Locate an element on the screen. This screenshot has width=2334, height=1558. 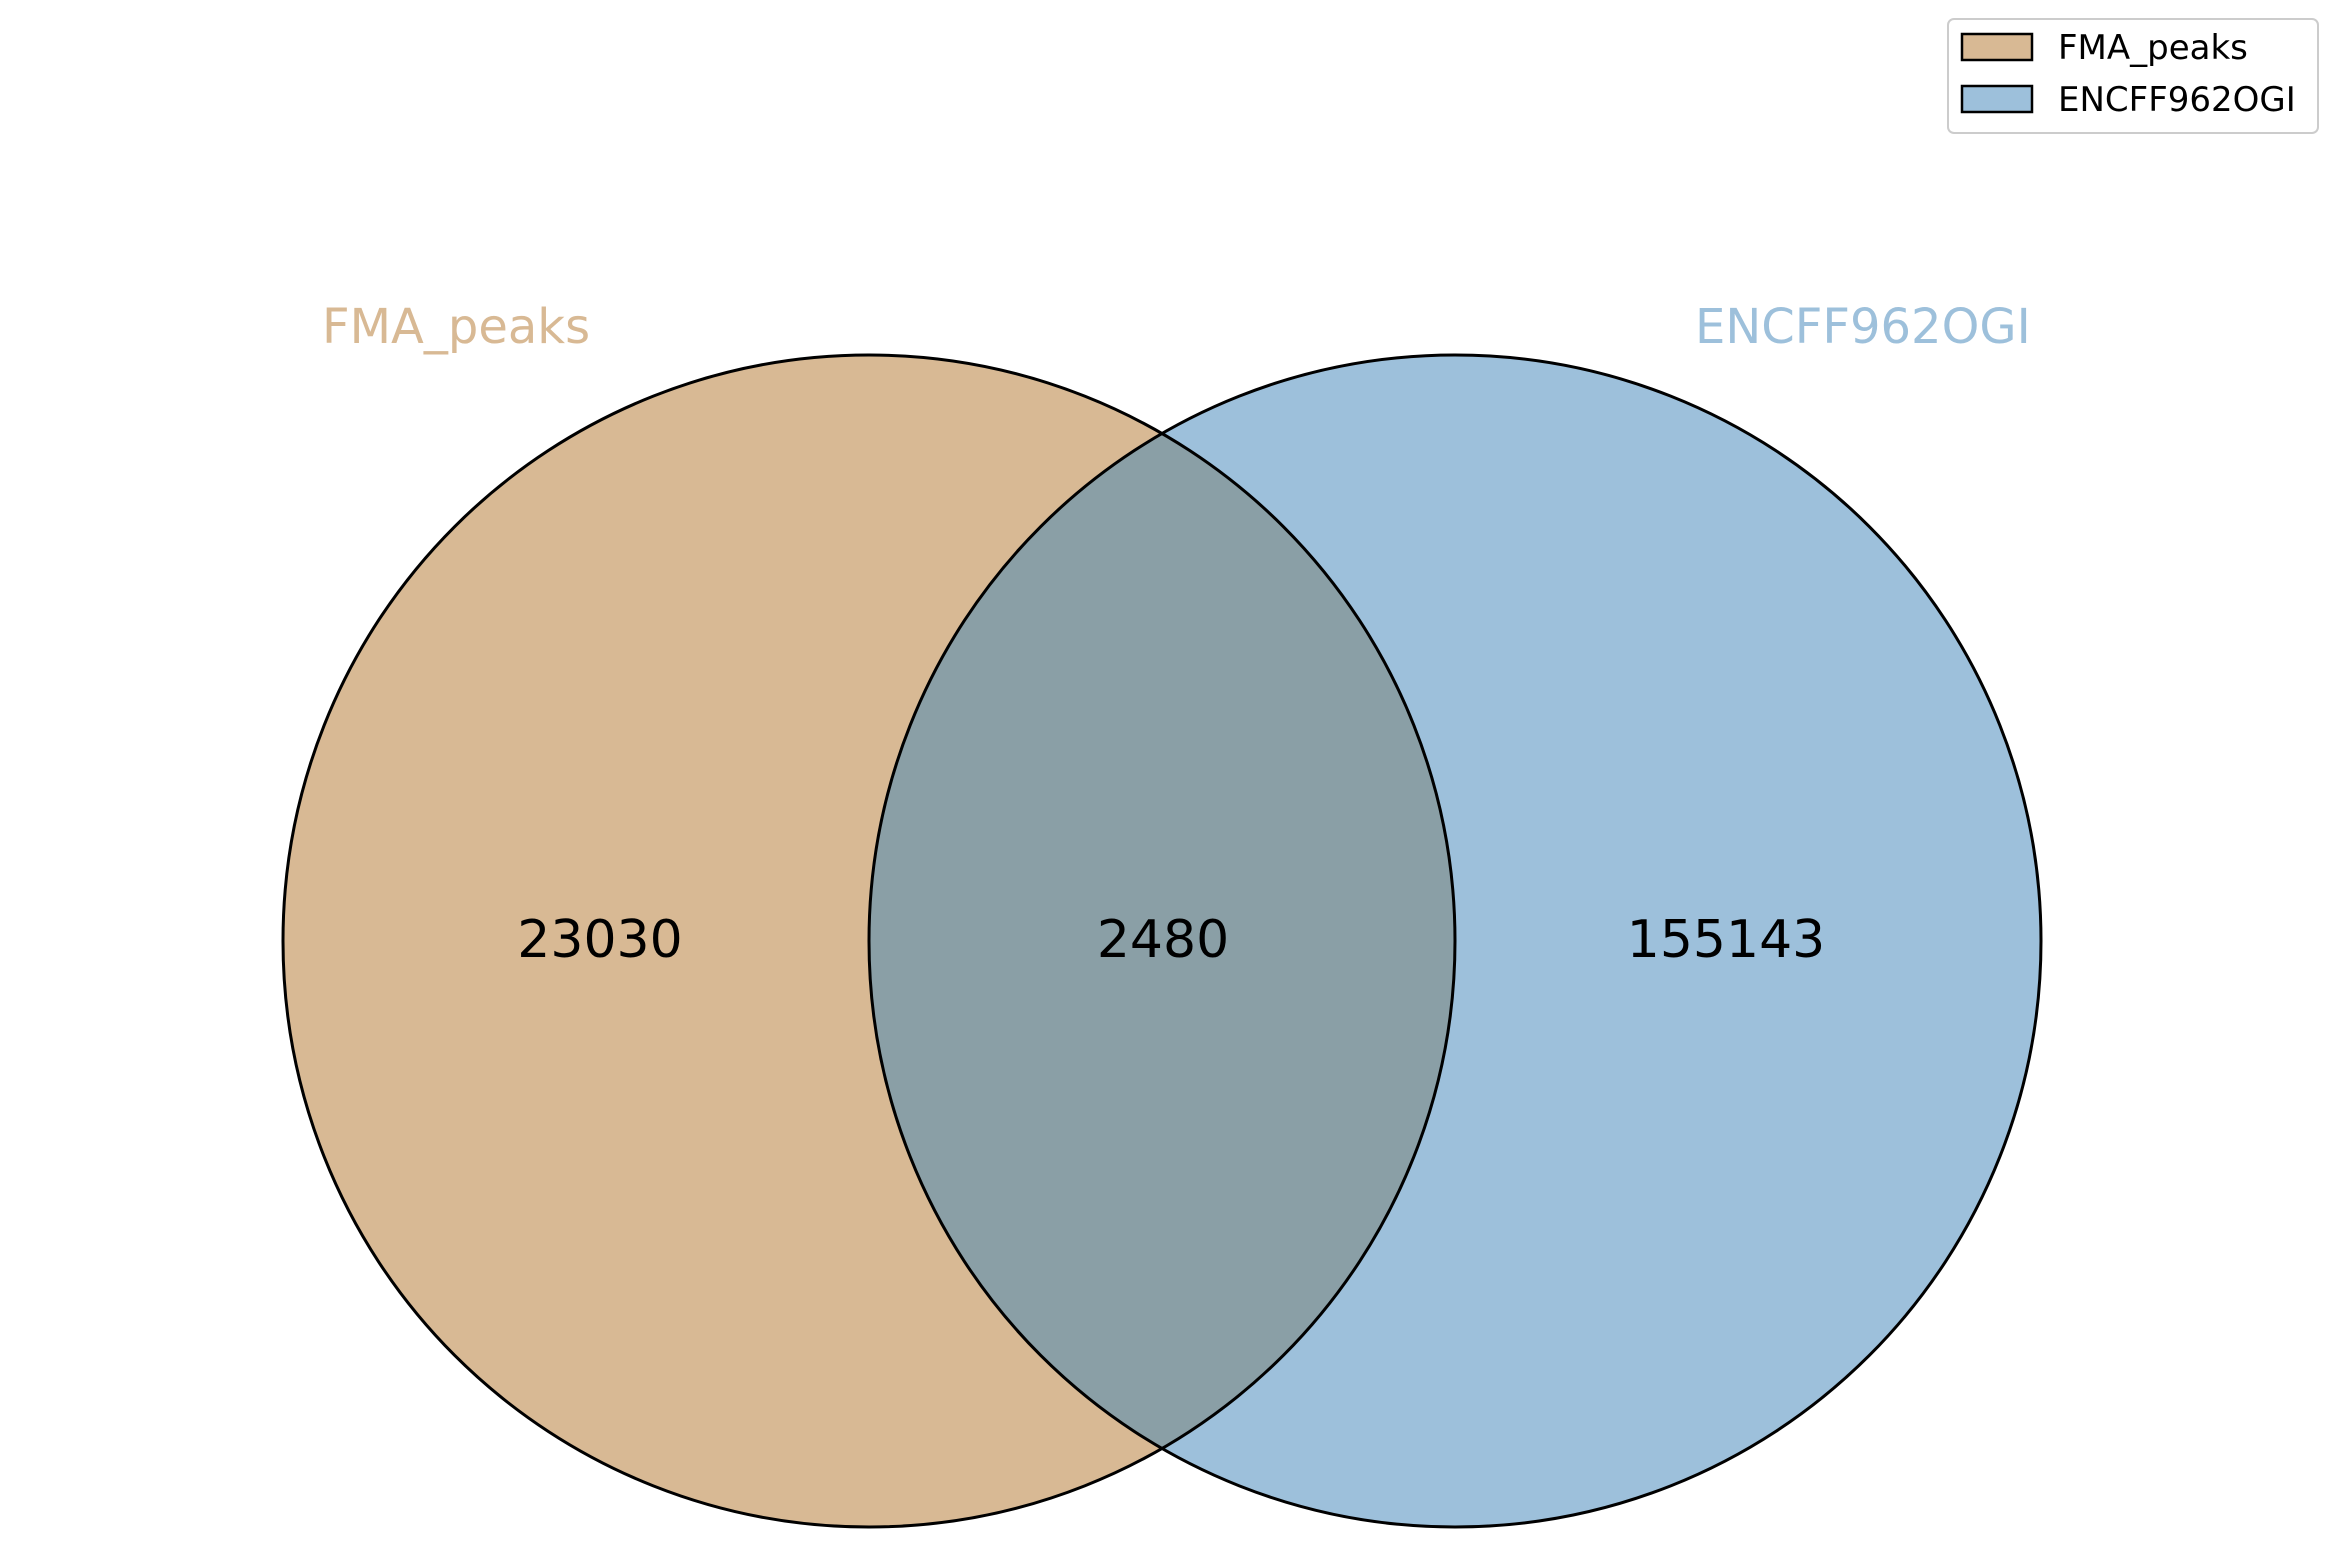
set-b-label: ENCFF962OGI is located at coordinates (1863, 327).